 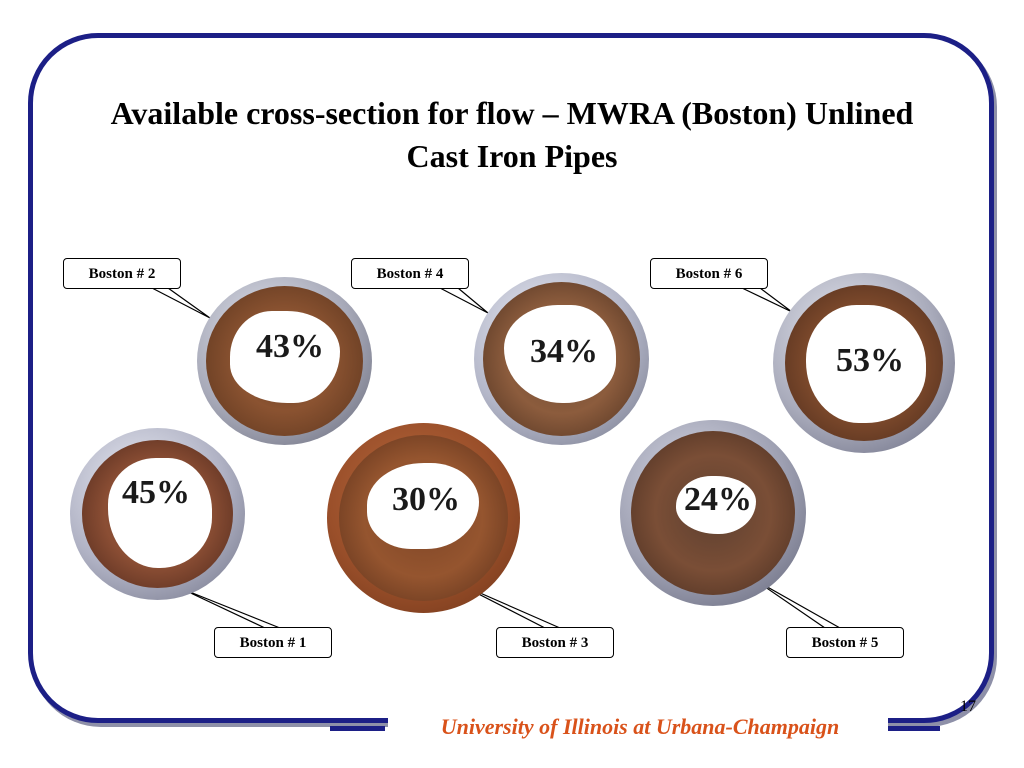 I want to click on pipe-percent-boston-3: 30%, so click(x=426, y=499).